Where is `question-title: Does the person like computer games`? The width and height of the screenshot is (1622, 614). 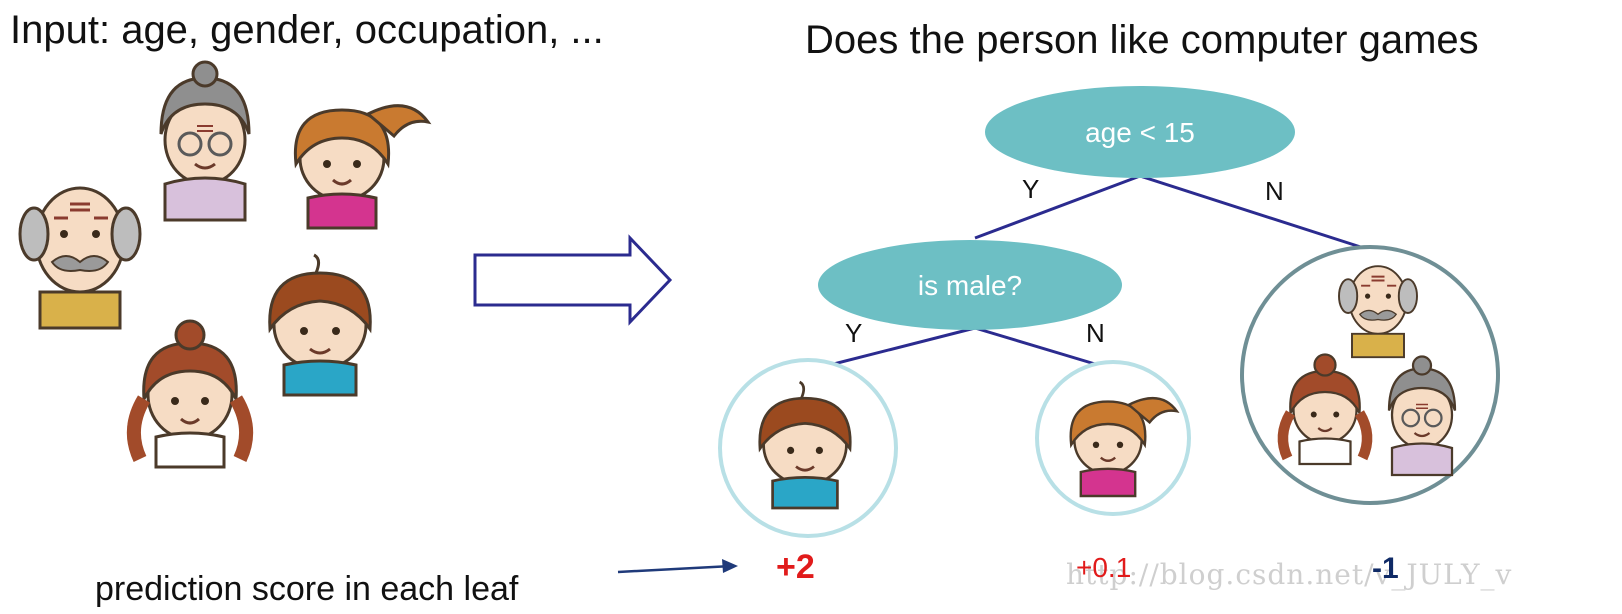 question-title: Does the person like computer games is located at coordinates (1142, 40).